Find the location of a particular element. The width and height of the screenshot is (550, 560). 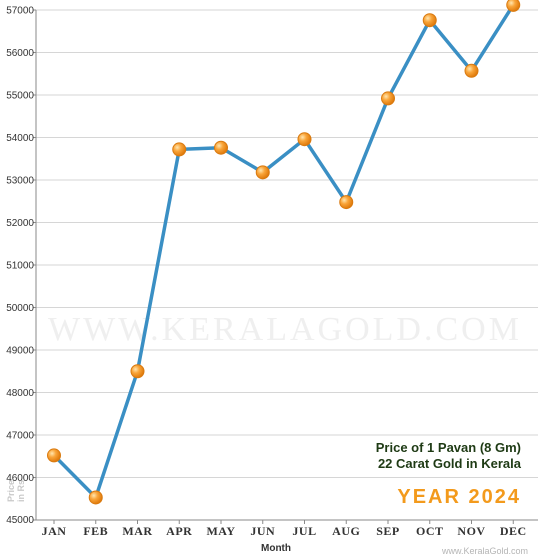

y-tick-label: 57000 is located at coordinates (20, 11).